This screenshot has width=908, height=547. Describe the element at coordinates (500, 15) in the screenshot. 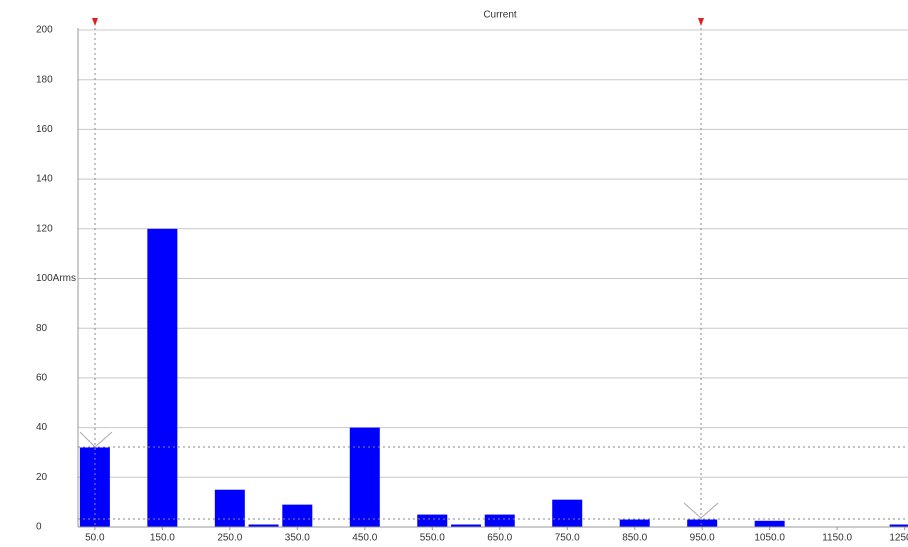

I see `chart-title: Current` at that location.